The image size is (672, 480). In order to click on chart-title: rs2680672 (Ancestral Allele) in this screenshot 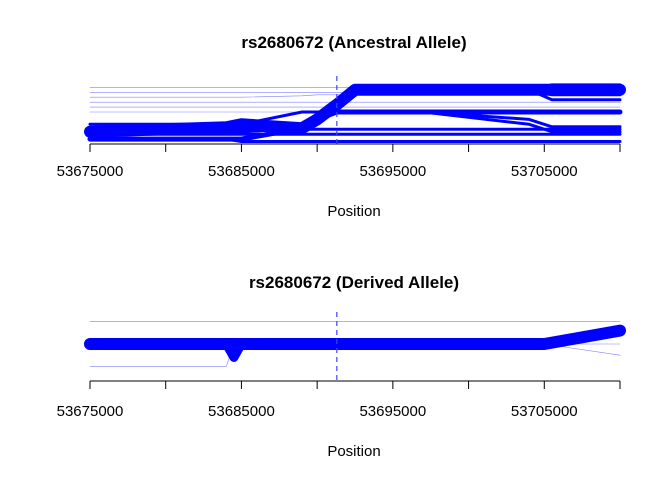, I will do `click(353, 42)`.